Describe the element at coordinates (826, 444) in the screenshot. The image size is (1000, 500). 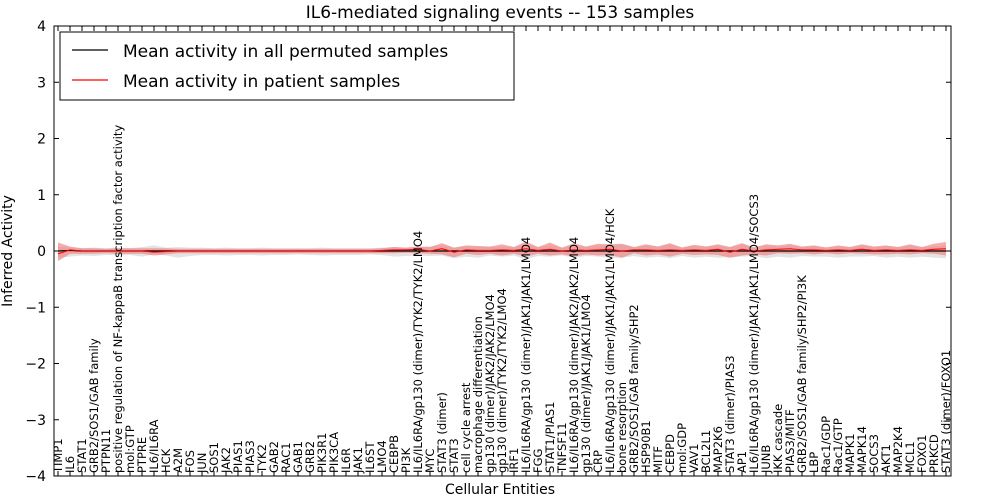
I see `x-tick-label: Rac1/GDP` at that location.